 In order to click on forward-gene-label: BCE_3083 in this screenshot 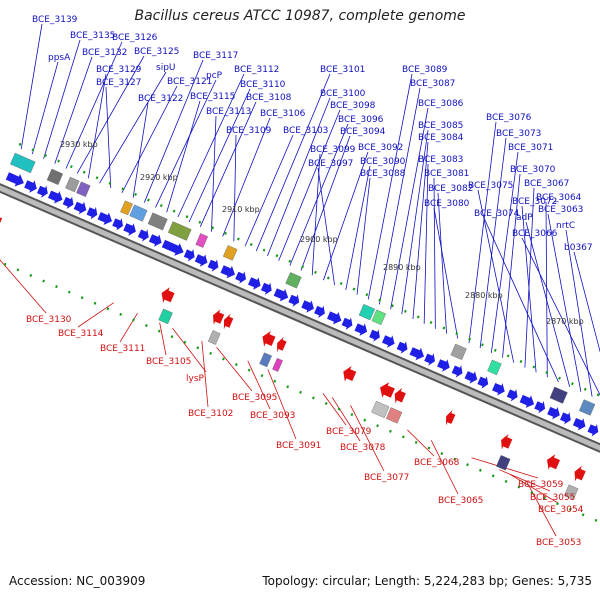, I will do `click(440, 160)`.